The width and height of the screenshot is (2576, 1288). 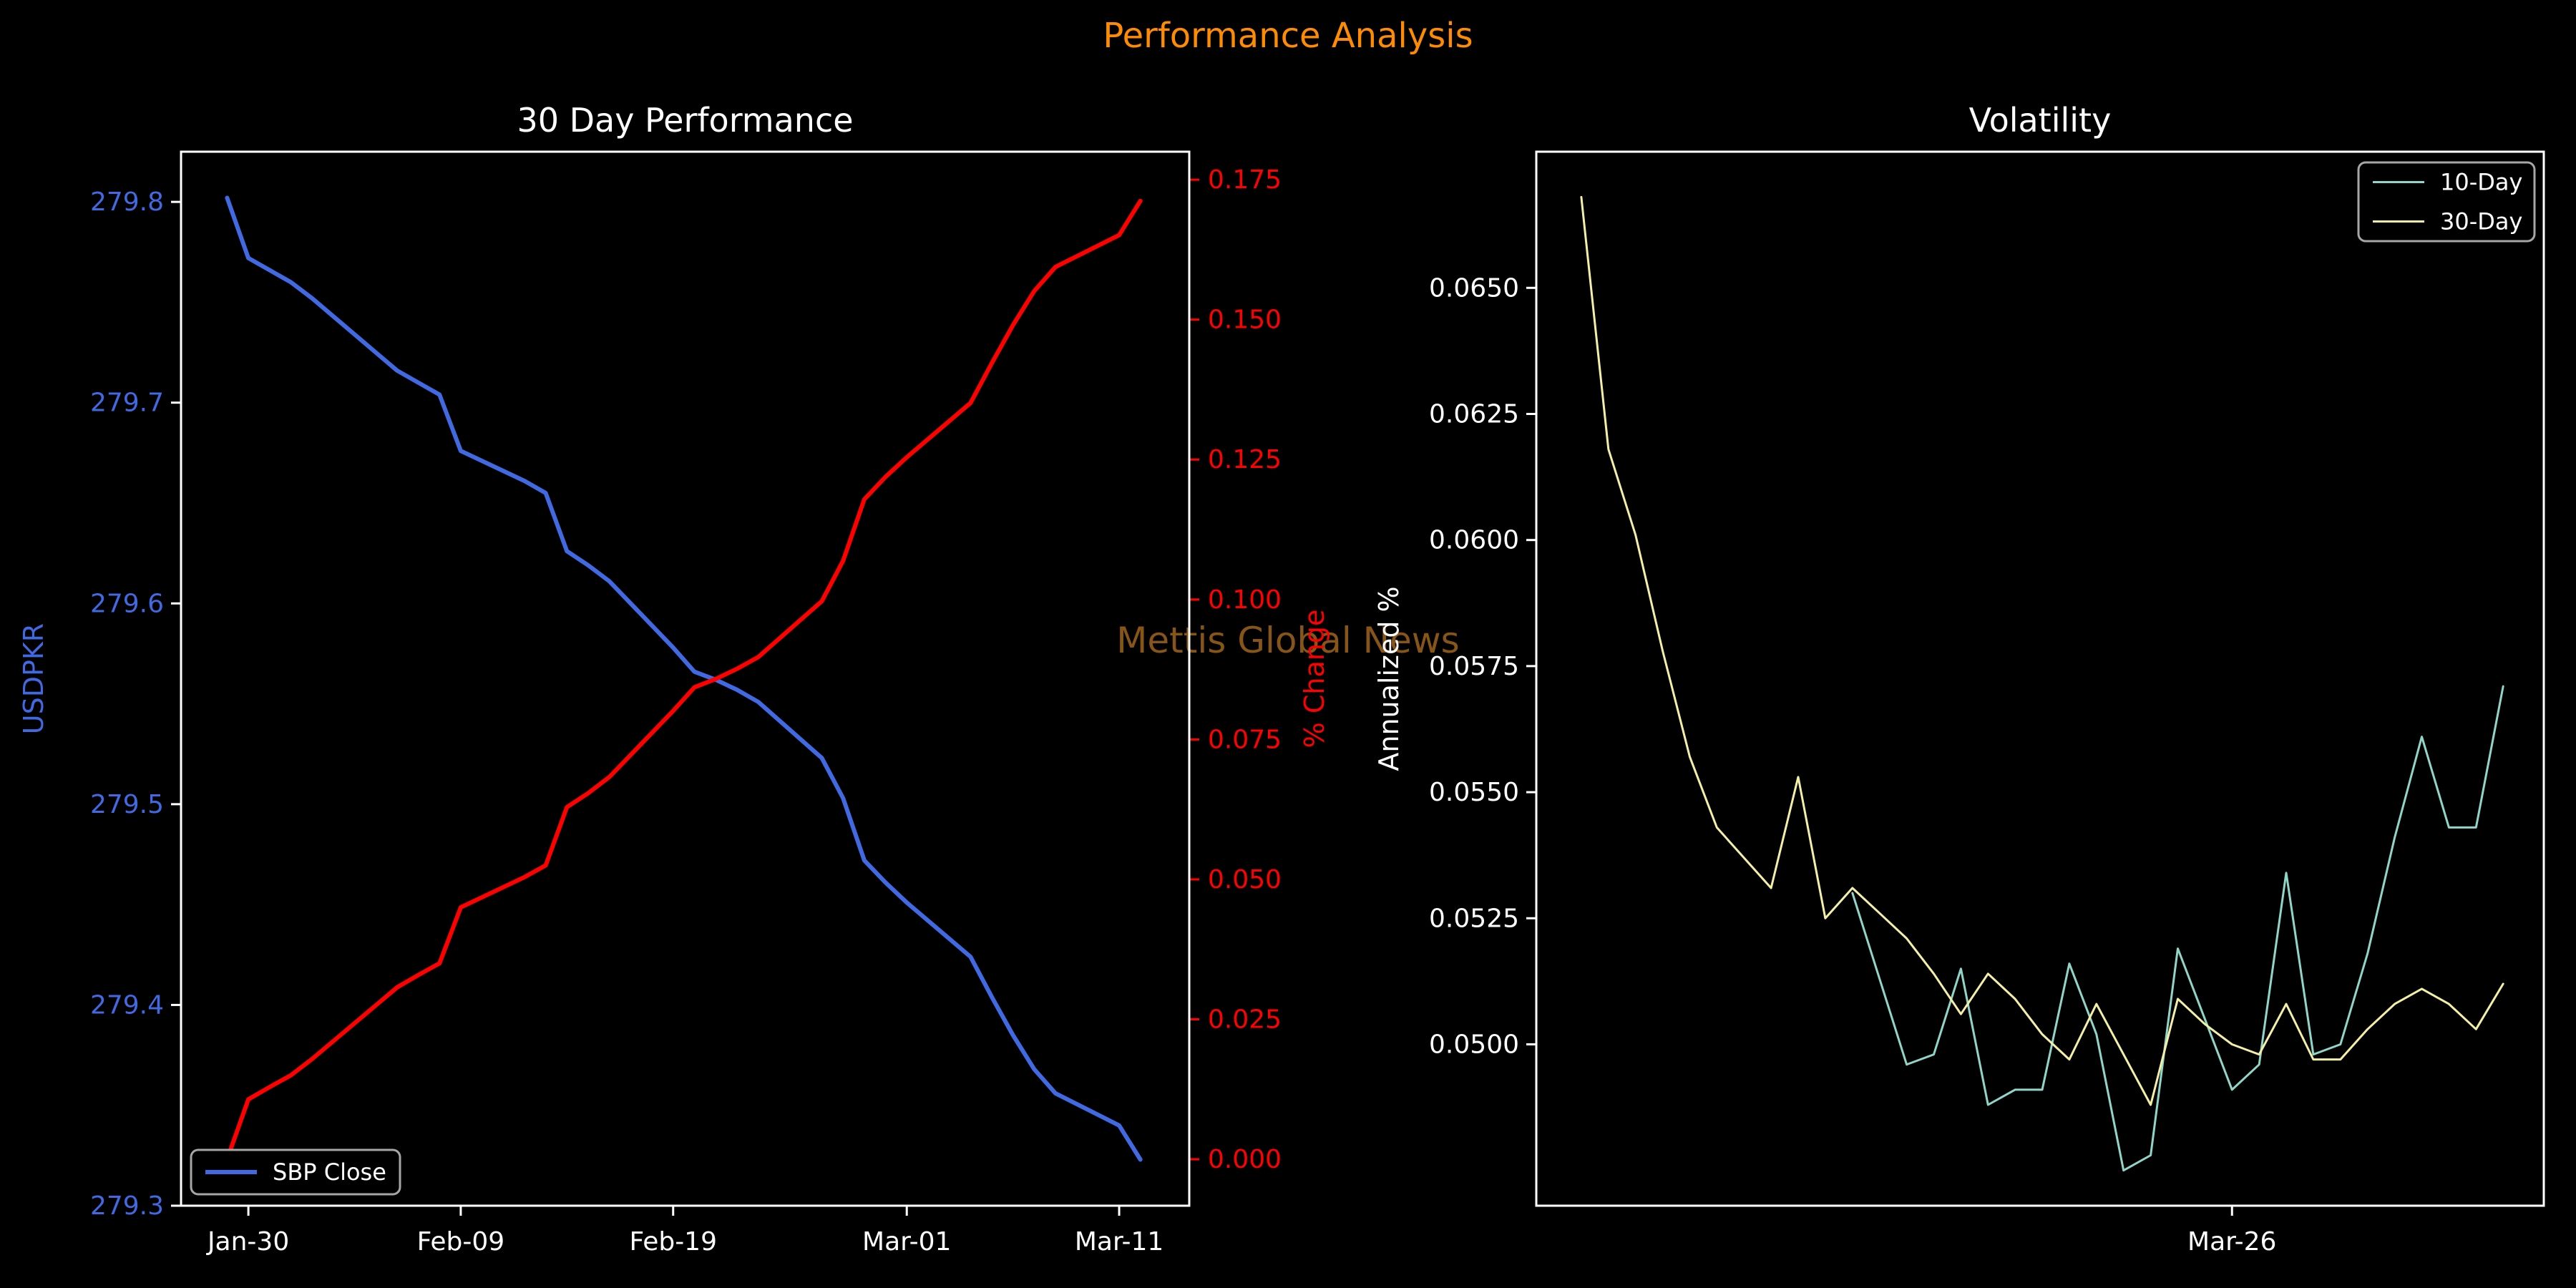 I want to click on right-y-tick-label: 0.025, so click(x=1245, y=1020).